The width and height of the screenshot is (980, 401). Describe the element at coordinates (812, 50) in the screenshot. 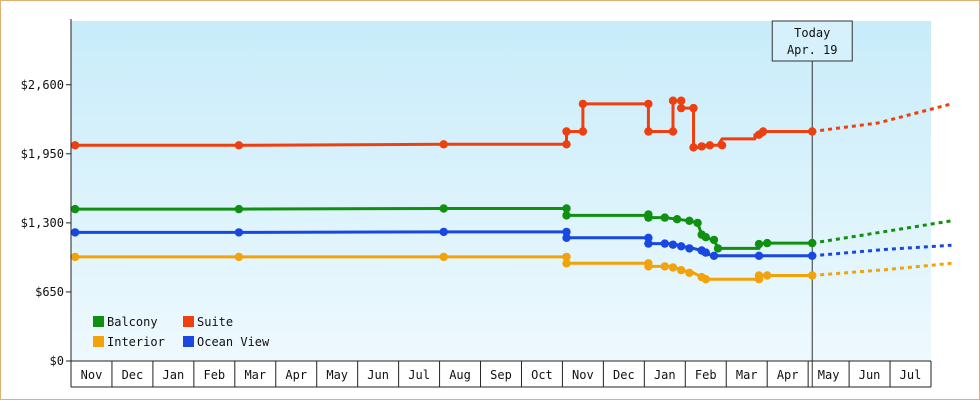

I see `today-date-label: Apr. 19` at that location.